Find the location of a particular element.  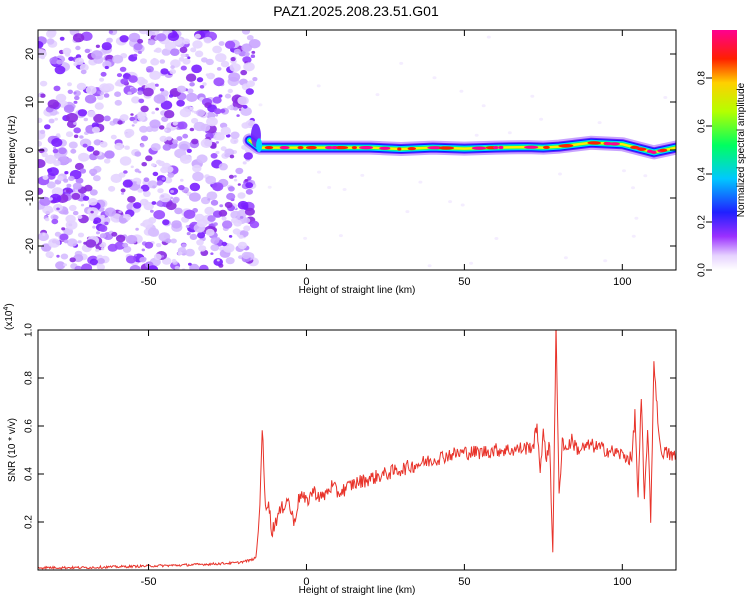

spectrogram-x-tick-label: 50 is located at coordinates (464, 282).